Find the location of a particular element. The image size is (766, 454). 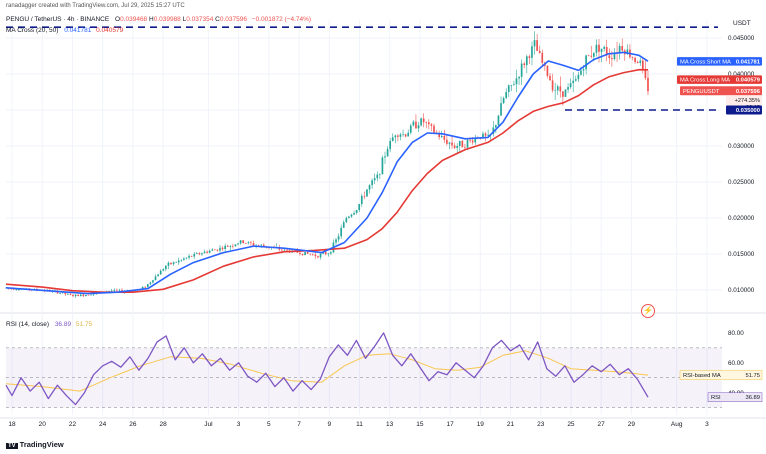

ma-cross-legend: MA Cross (20, 50) 0.041781 0.040579 is located at coordinates (64, 30).